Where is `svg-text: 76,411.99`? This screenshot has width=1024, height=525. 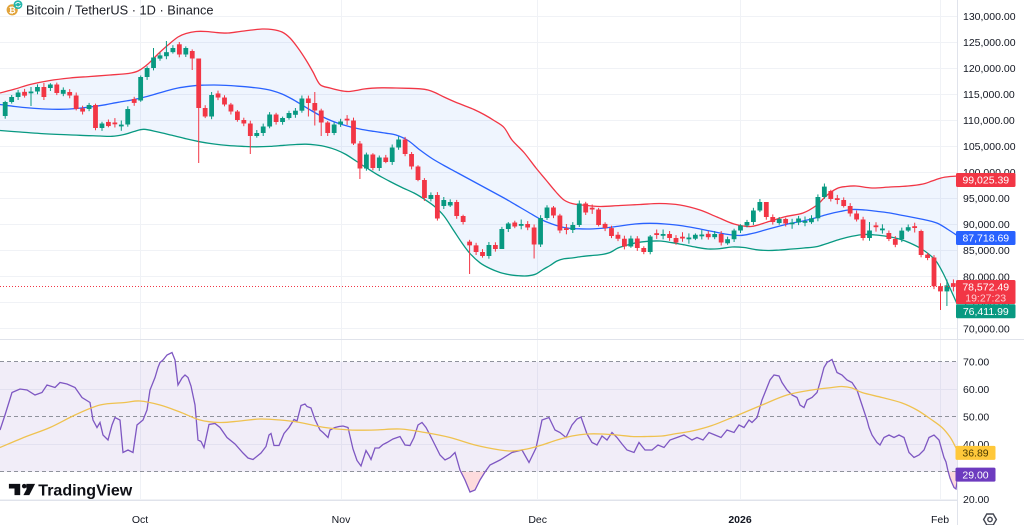
svg-text: 76,411.99 is located at coordinates (986, 312).